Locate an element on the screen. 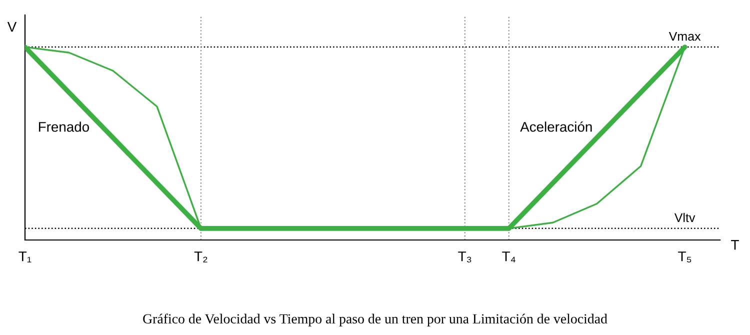  x-tick-label: T₁ is located at coordinates (25, 257).